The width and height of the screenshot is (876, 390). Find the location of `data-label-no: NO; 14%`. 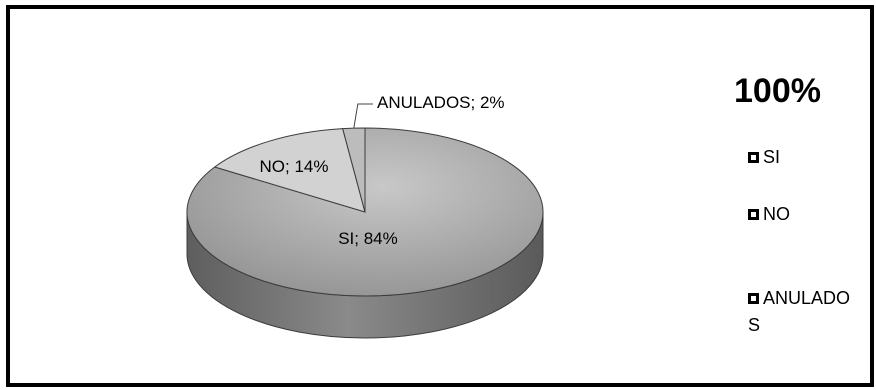

data-label-no: NO; 14% is located at coordinates (294, 166).